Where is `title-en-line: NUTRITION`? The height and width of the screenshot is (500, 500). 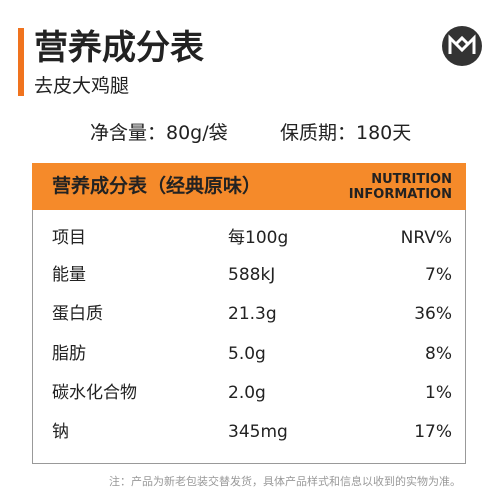 title-en-line: NUTRITION is located at coordinates (411, 179).